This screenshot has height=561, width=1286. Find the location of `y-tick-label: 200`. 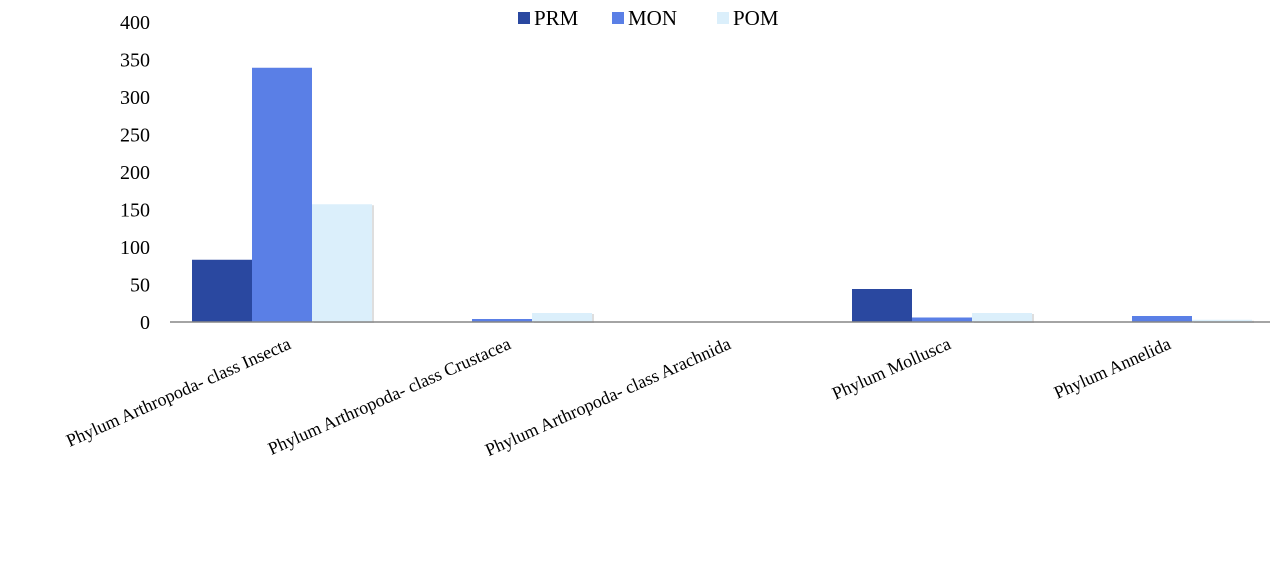

y-tick-label: 200 is located at coordinates (135, 173).